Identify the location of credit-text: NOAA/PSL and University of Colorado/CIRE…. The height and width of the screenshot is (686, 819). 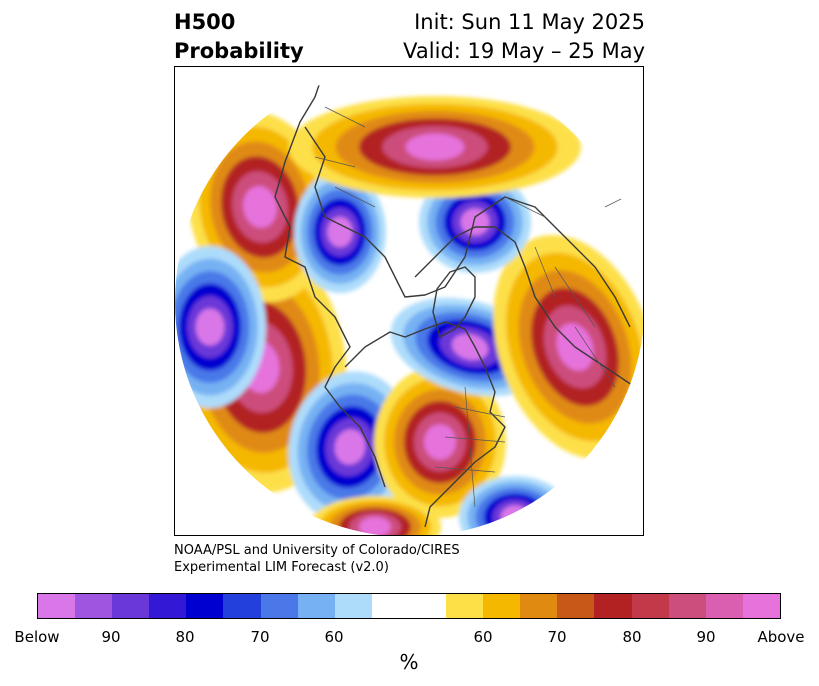
(317, 559).